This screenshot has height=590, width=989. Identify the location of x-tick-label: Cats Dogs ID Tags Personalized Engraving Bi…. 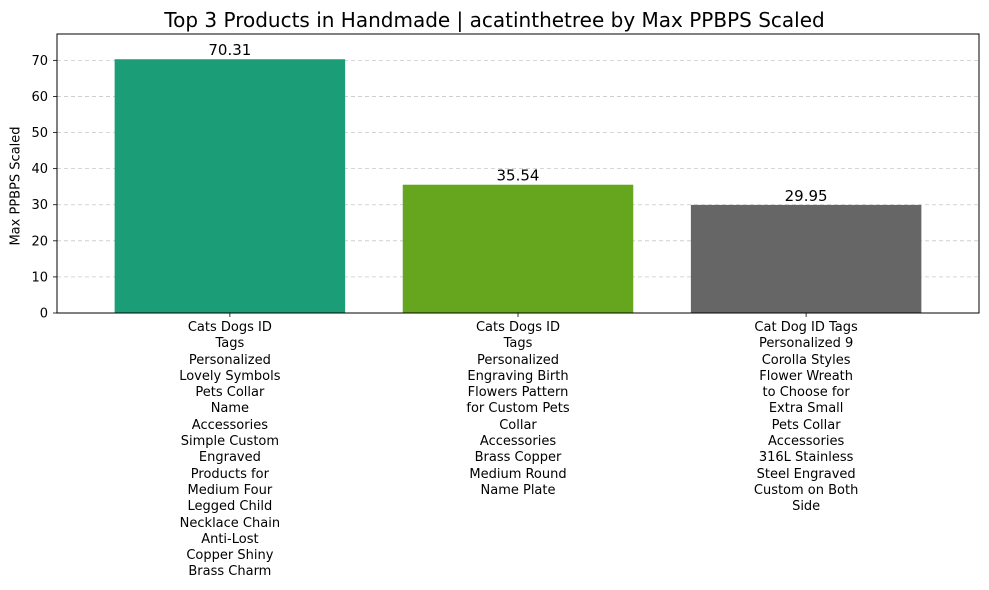
(518, 409).